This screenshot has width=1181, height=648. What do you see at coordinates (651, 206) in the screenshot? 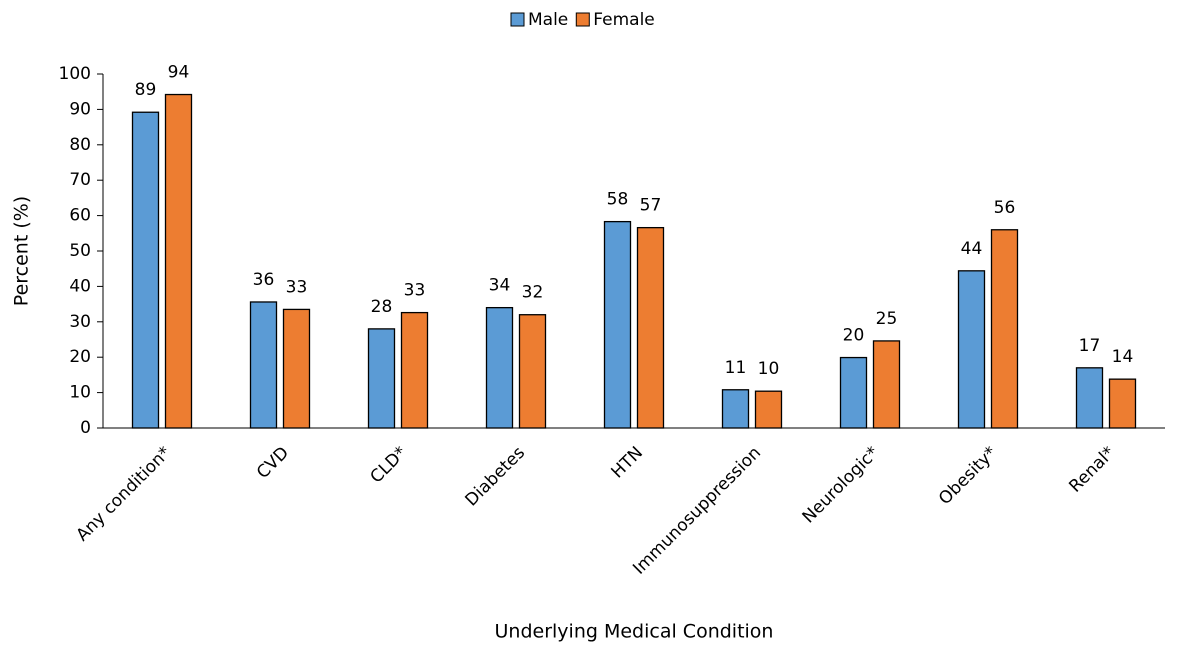
I see `value-label: 57` at bounding box center [651, 206].